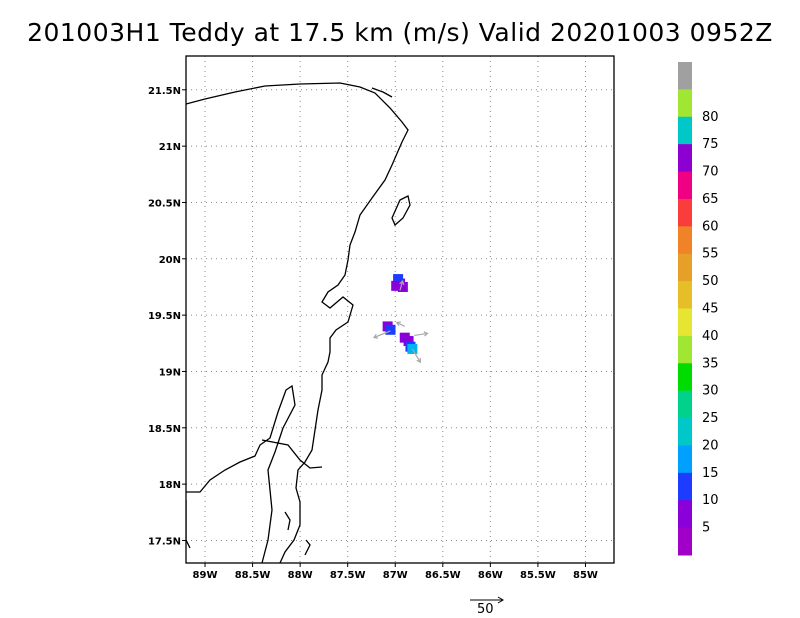 This screenshot has height=618, width=800. I want to click on vector-key: 50, so click(487, 606).